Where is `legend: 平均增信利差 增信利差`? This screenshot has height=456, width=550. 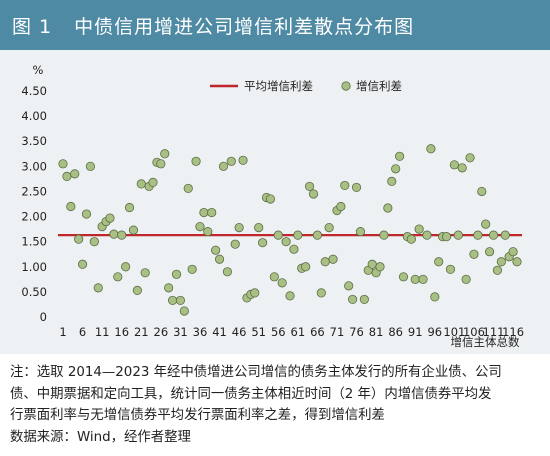 legend: 平均增信利差 增信利差 is located at coordinates (306, 86).